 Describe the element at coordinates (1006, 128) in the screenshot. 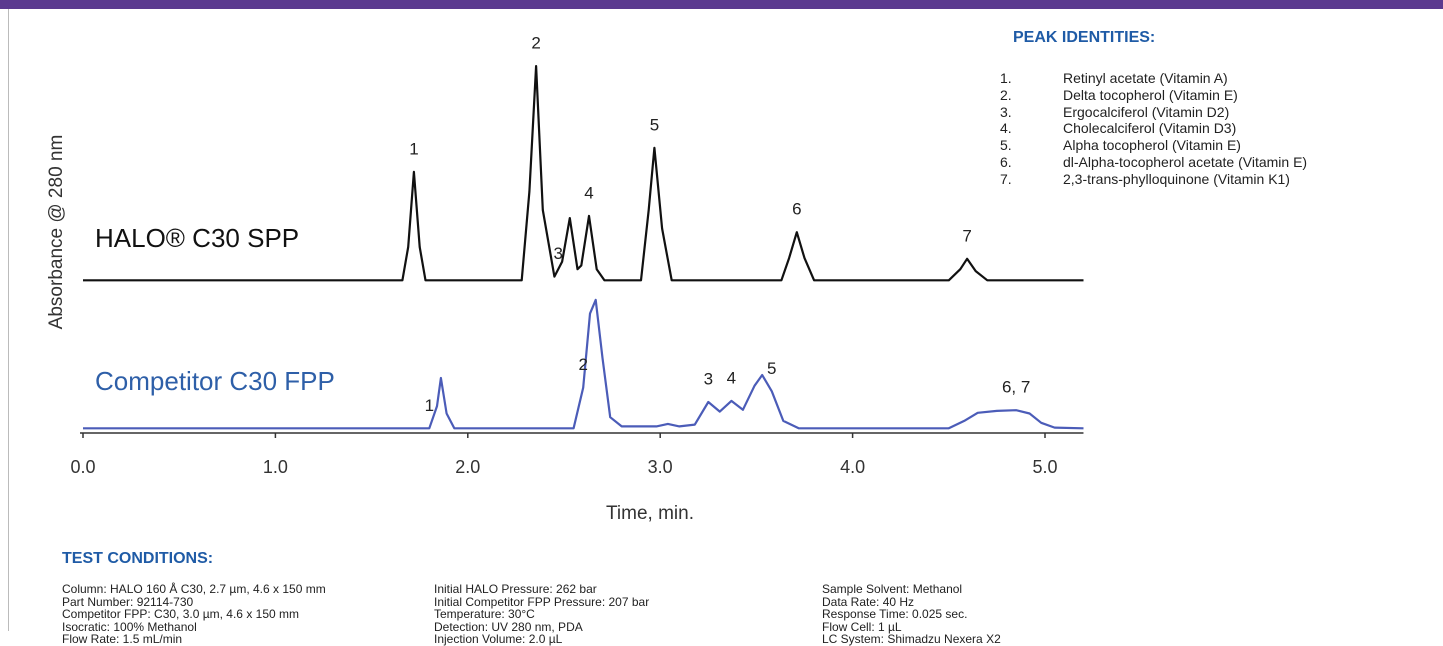

I see `peak-number: 4.` at that location.